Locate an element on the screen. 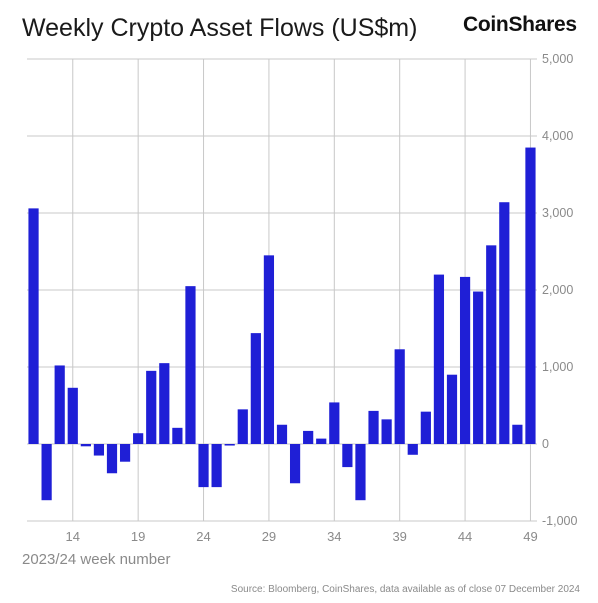  y-tick-label: 3,000 is located at coordinates (557, 213).